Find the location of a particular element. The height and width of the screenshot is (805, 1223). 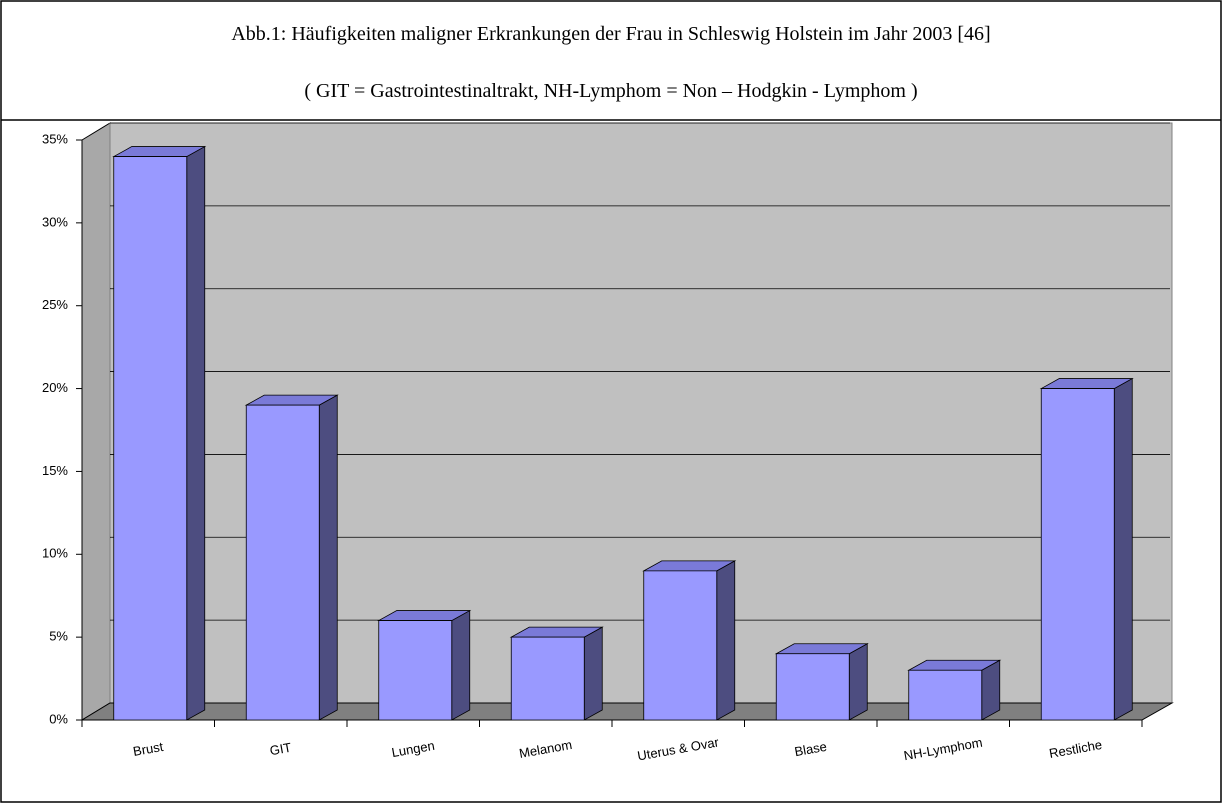

x-tick-label: Blase is located at coordinates (810, 749).